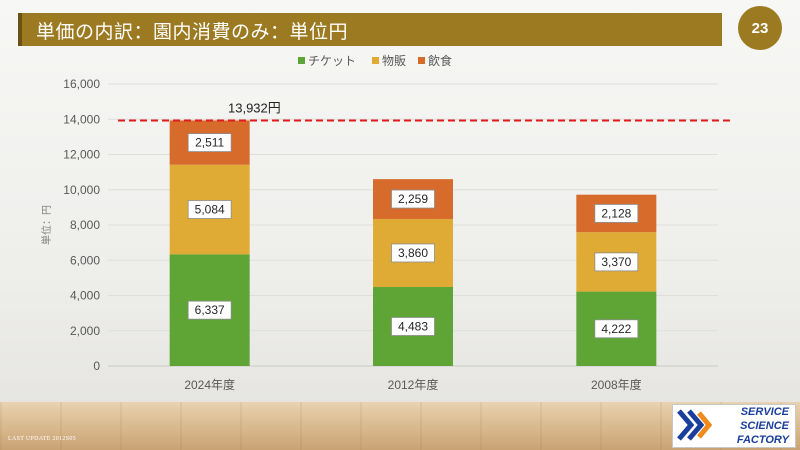  I want to click on slide-title: 単価の内訳：園内消費のみ：単位円, so click(192, 32).